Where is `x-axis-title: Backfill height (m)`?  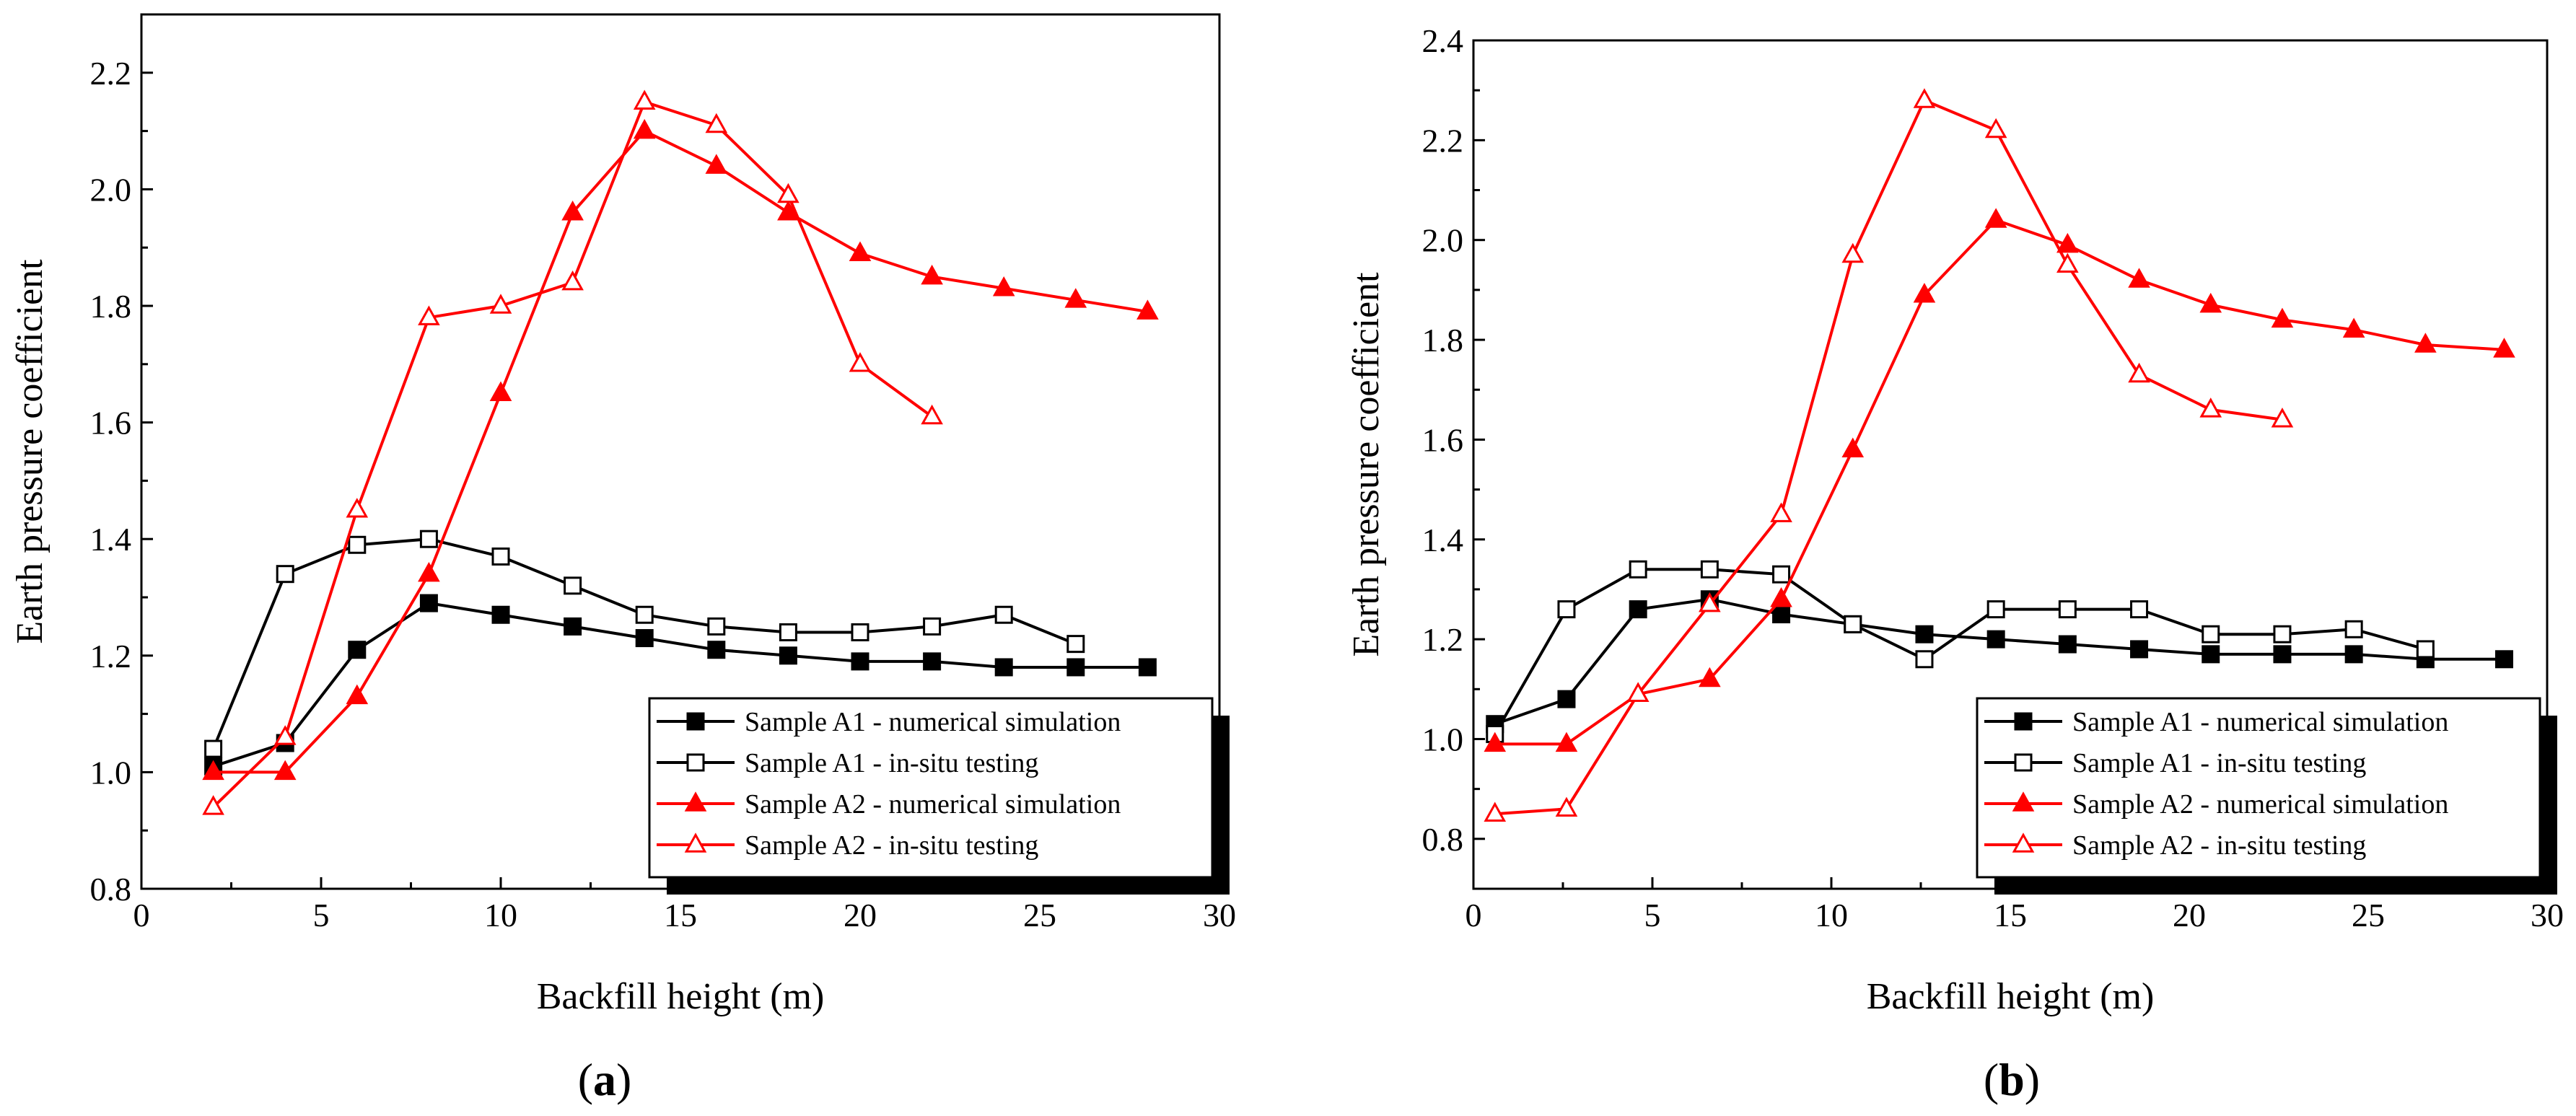
x-axis-title: Backfill height (m) is located at coordinates (681, 996).